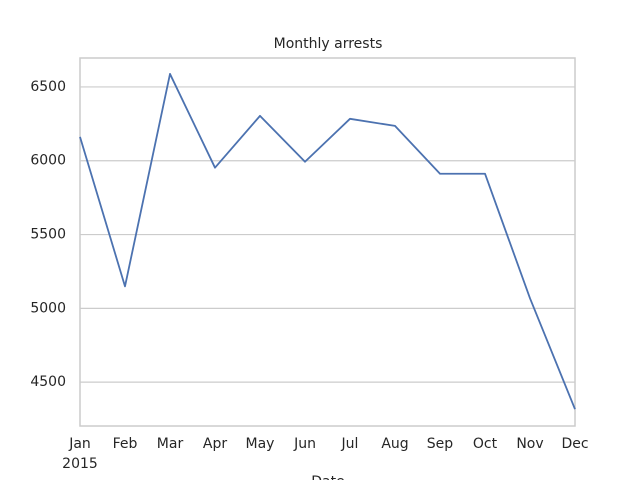  I want to click on x-tick-label: Jul, so click(350, 444).